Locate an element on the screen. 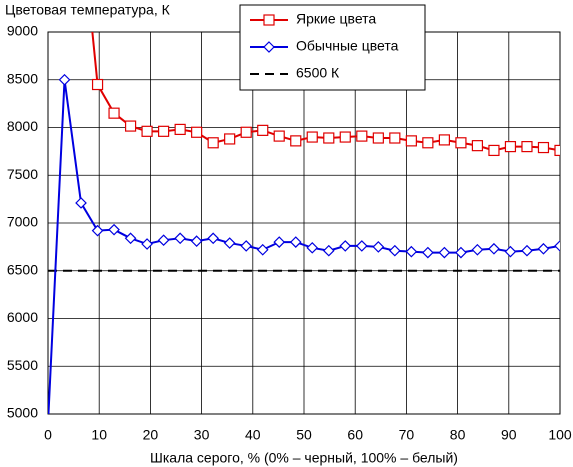  y-tick-label: 5000 is located at coordinates (22, 413).